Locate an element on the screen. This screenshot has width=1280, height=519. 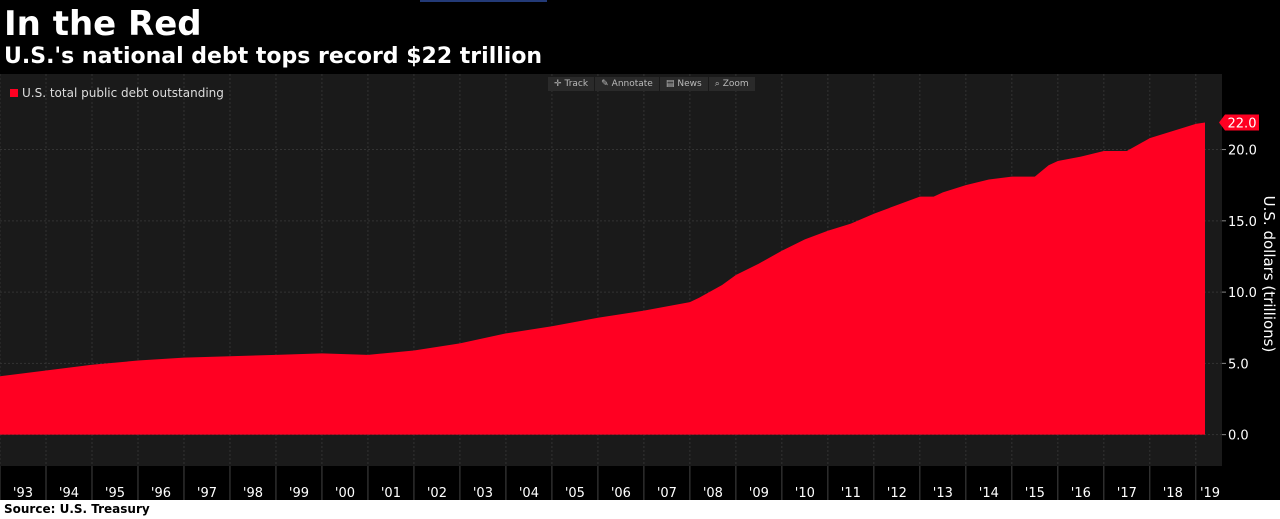
x-tick-label: '98 is located at coordinates (253, 493).